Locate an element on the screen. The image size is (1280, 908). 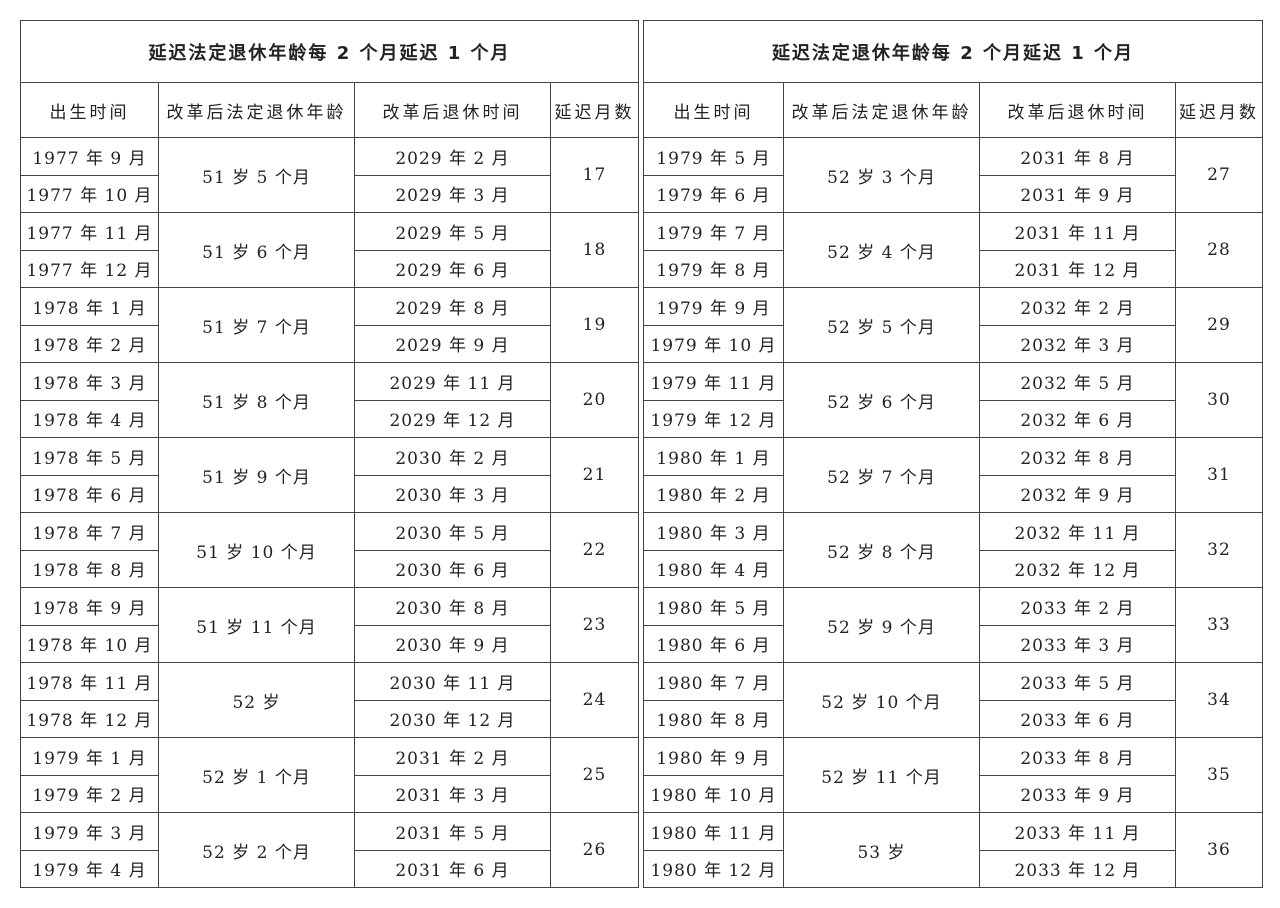
retirement-date-cell: 2031 年 9 月 is located at coordinates (1077, 193).